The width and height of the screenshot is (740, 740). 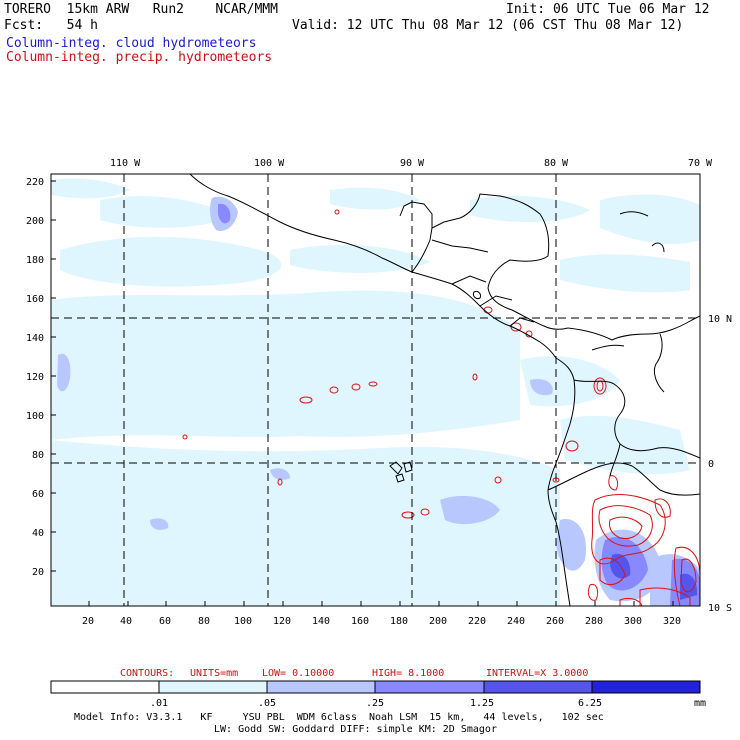 What do you see at coordinates (477, 621) in the screenshot?
I see `x-tick: 220` at bounding box center [477, 621].